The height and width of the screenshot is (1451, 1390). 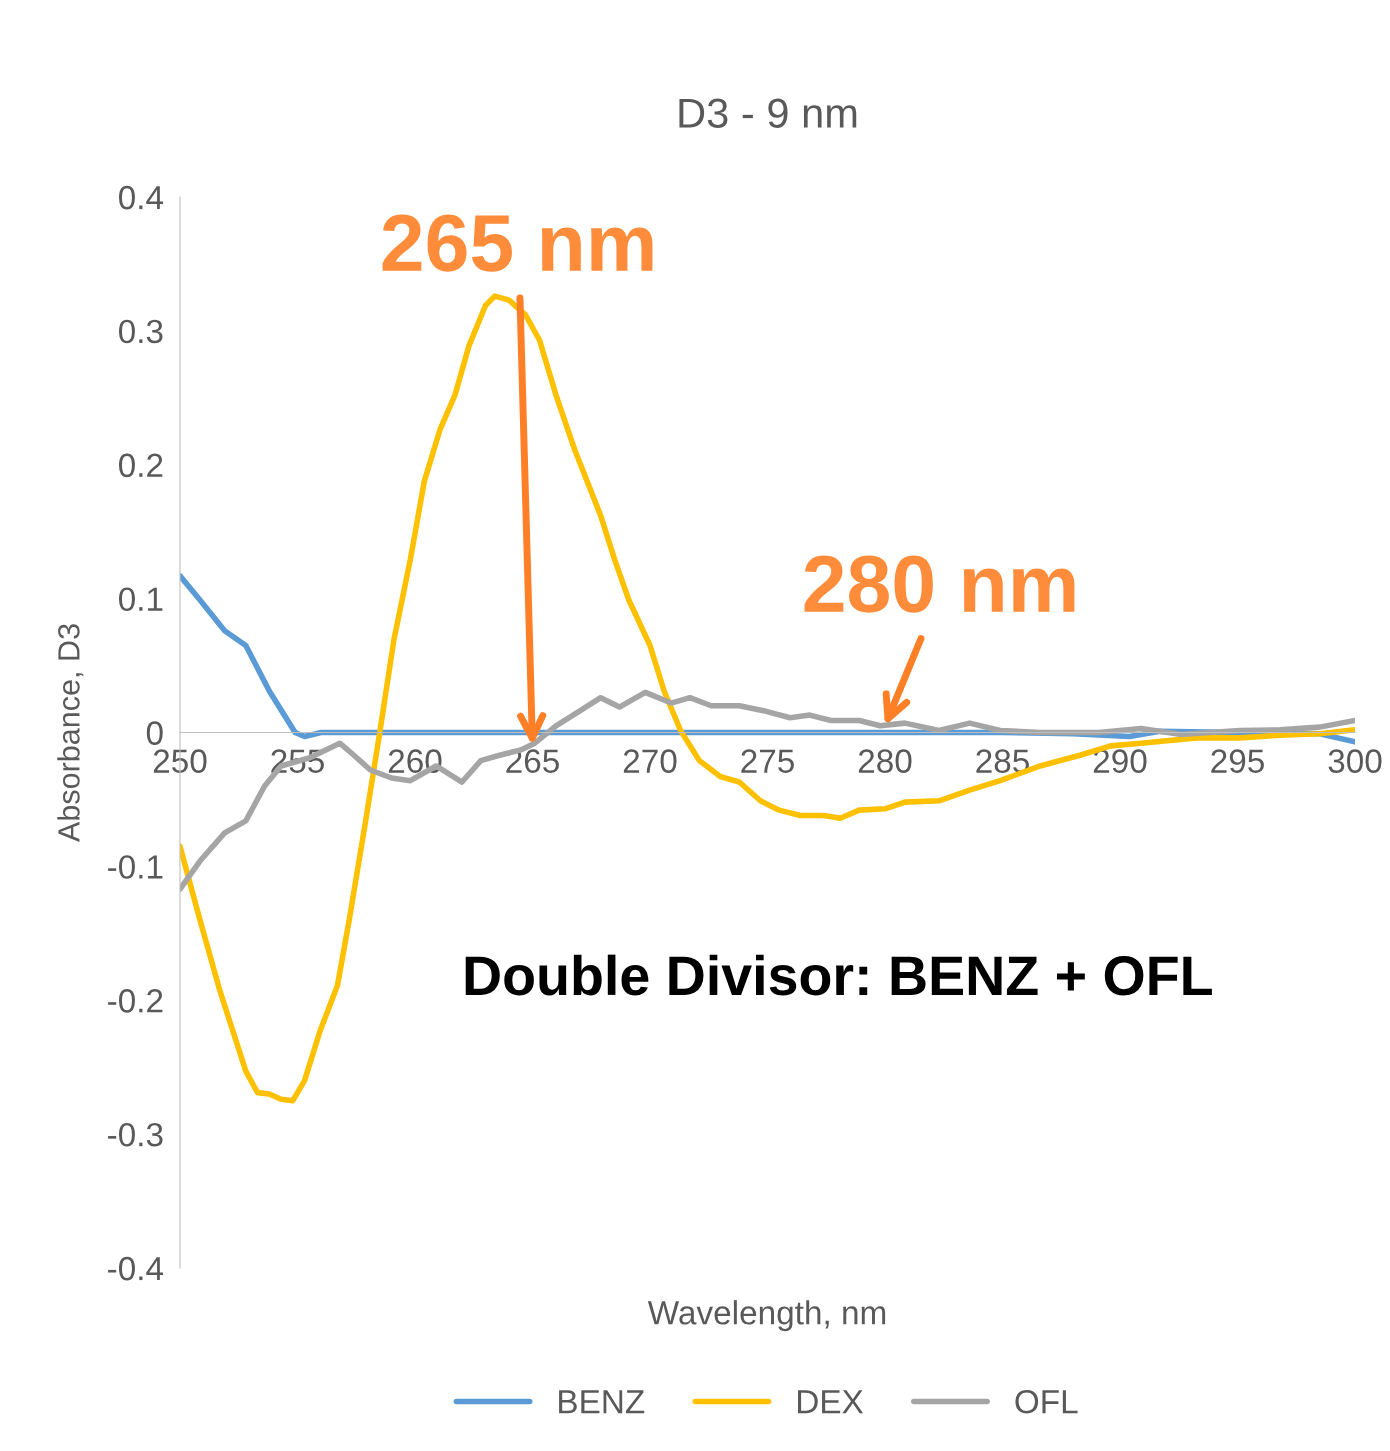 I want to click on y-axis-title: Absorbance, D3, so click(x=70, y=733).